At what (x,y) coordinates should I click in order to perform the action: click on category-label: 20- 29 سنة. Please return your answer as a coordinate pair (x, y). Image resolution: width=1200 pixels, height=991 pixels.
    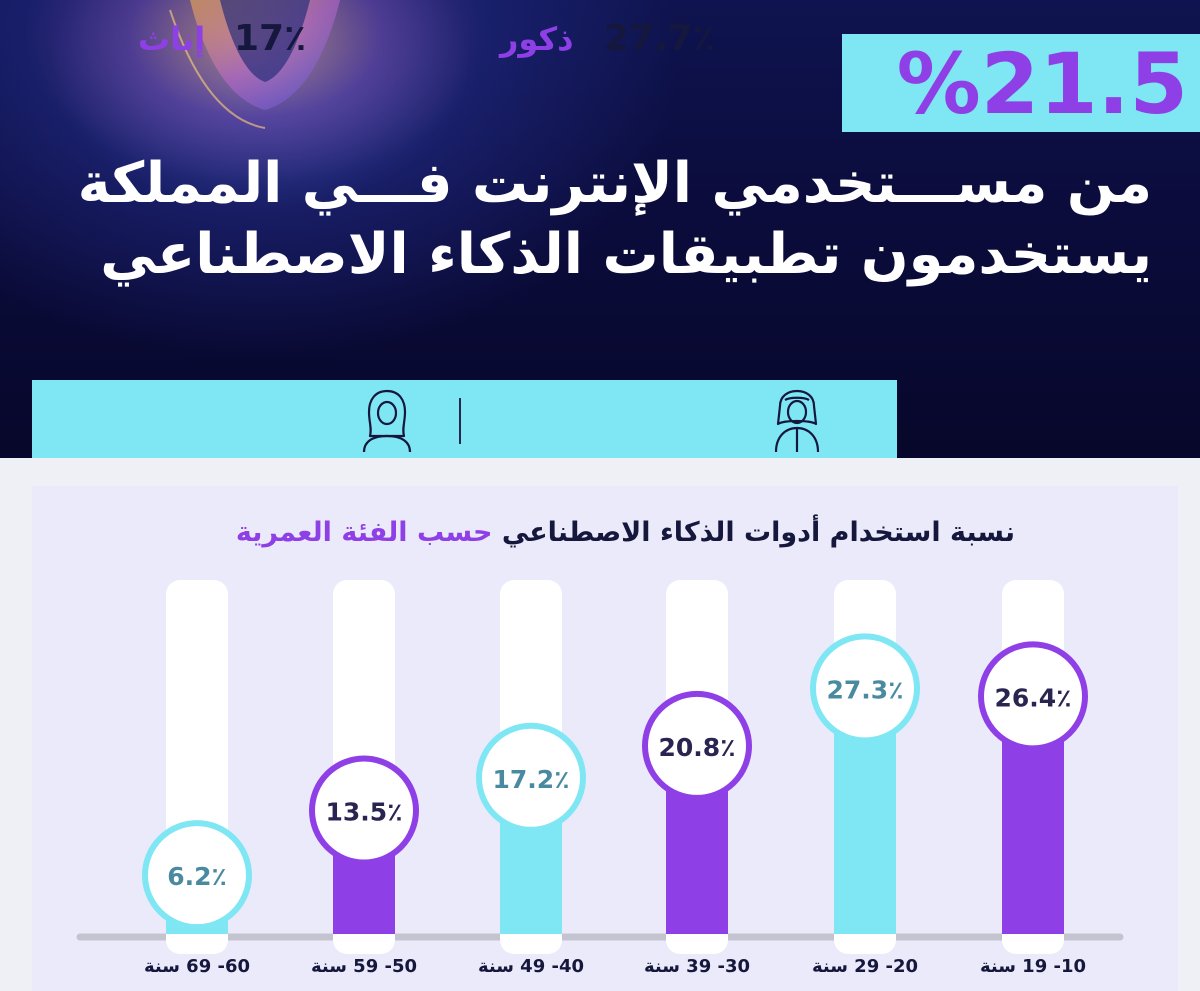
    Looking at the image, I should click on (865, 966).